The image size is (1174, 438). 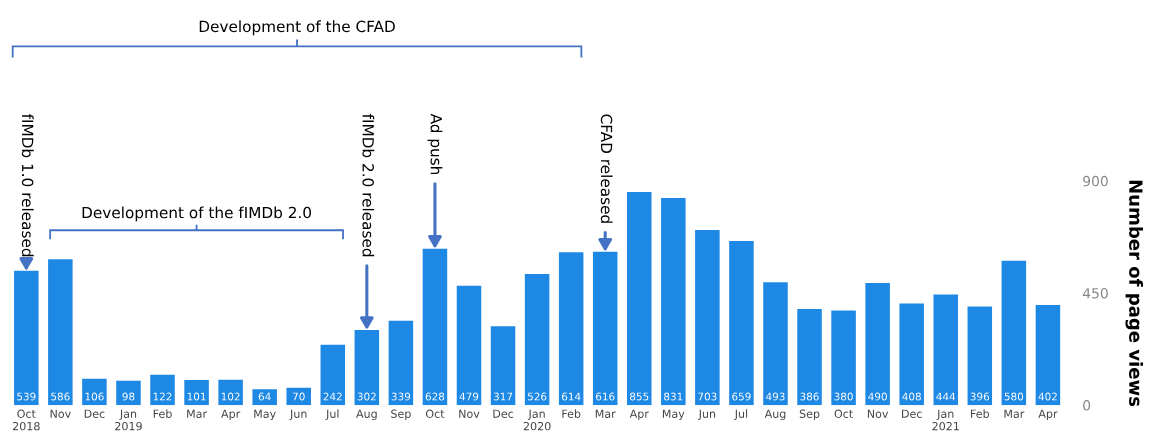 What do you see at coordinates (230, 396) in the screenshot?
I see `data-label: 102` at bounding box center [230, 396].